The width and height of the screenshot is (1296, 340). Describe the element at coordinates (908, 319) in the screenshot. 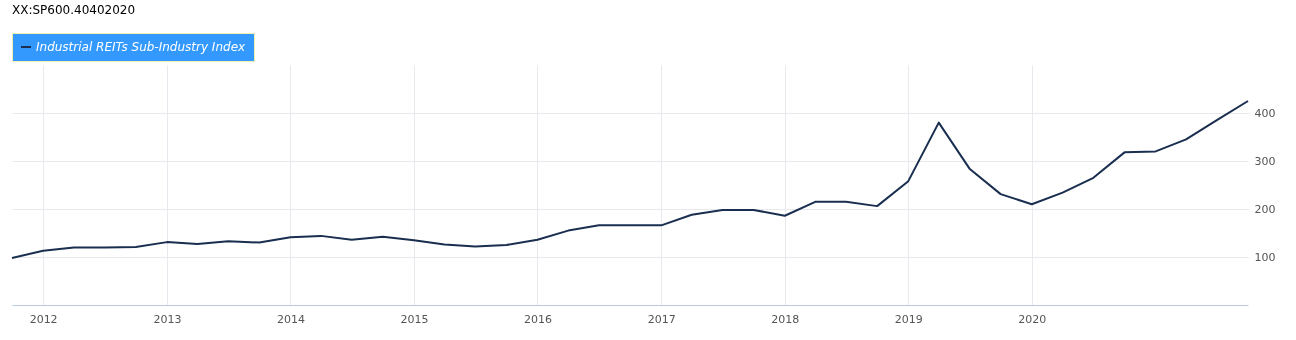

I see `x-tick-label: 2019` at that location.